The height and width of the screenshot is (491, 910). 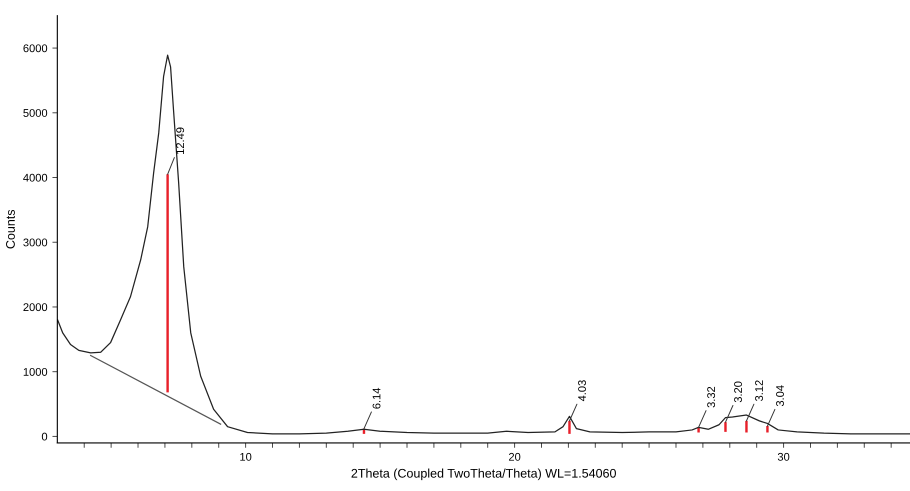 I want to click on y-tick-label: 1000, so click(x=36, y=372).